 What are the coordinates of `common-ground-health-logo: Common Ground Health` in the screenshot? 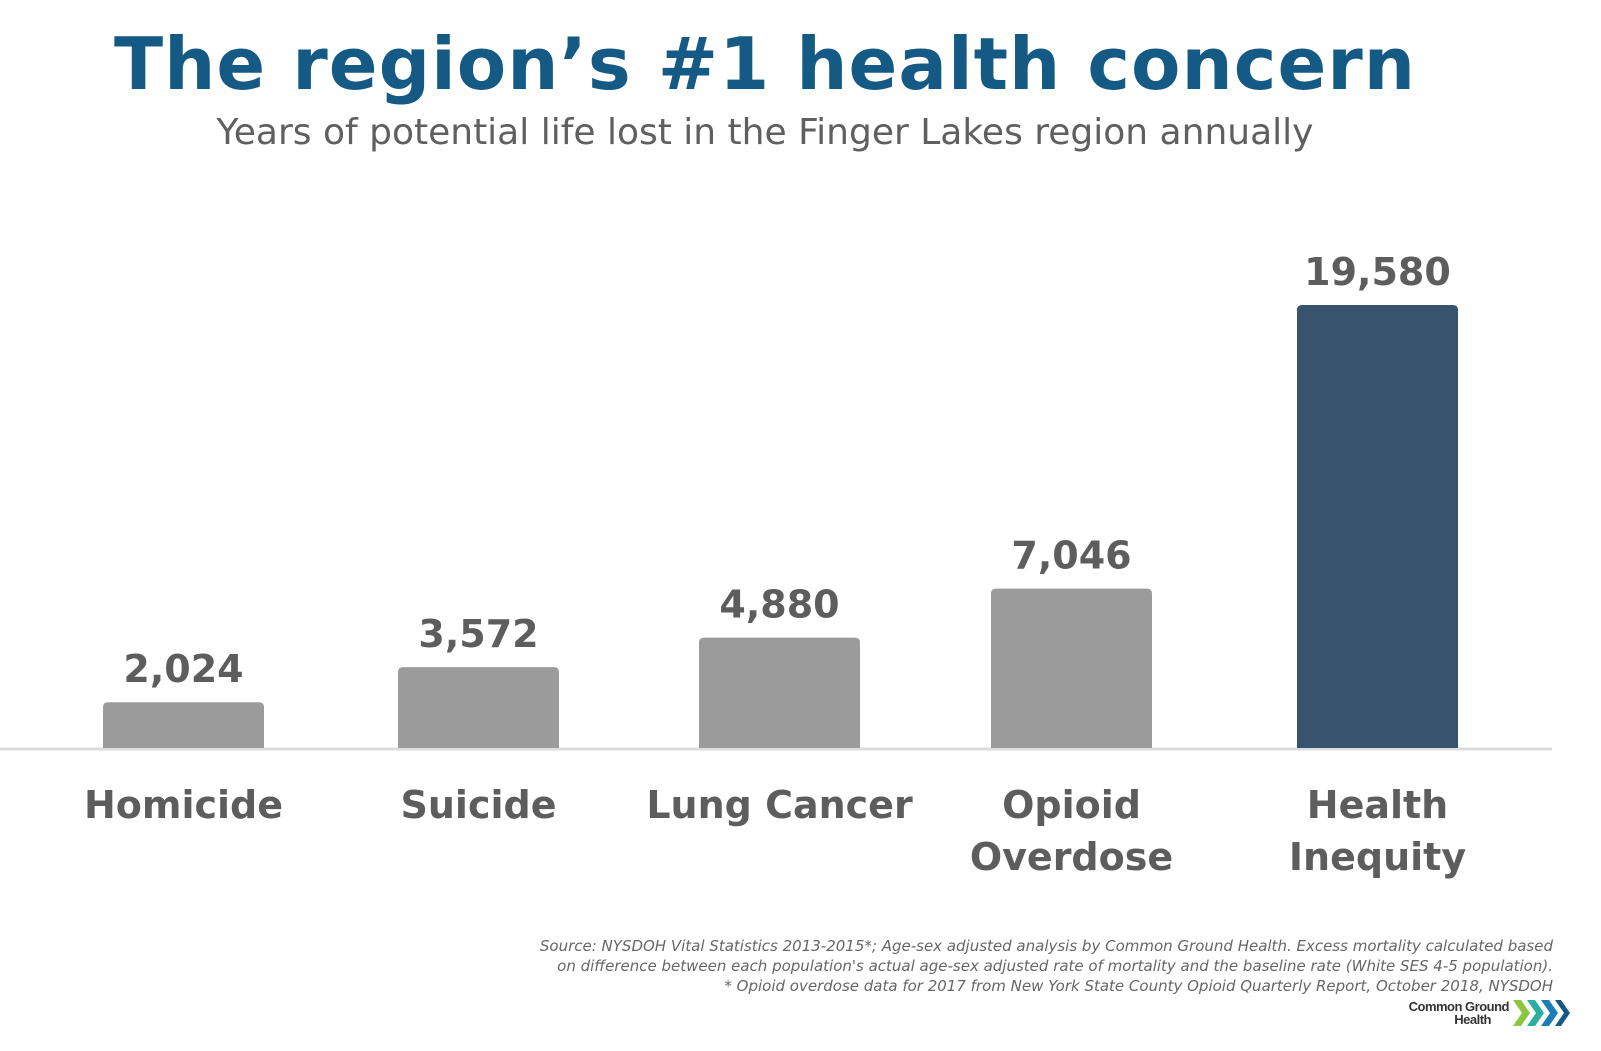 It's located at (1490, 1013).